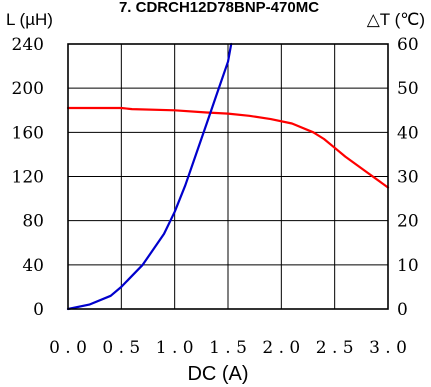 Image resolution: width=431 pixels, height=387 pixels. Describe the element at coordinates (29, 19) in the screenshot. I see `y-left-axis-label: L (µH)` at that location.